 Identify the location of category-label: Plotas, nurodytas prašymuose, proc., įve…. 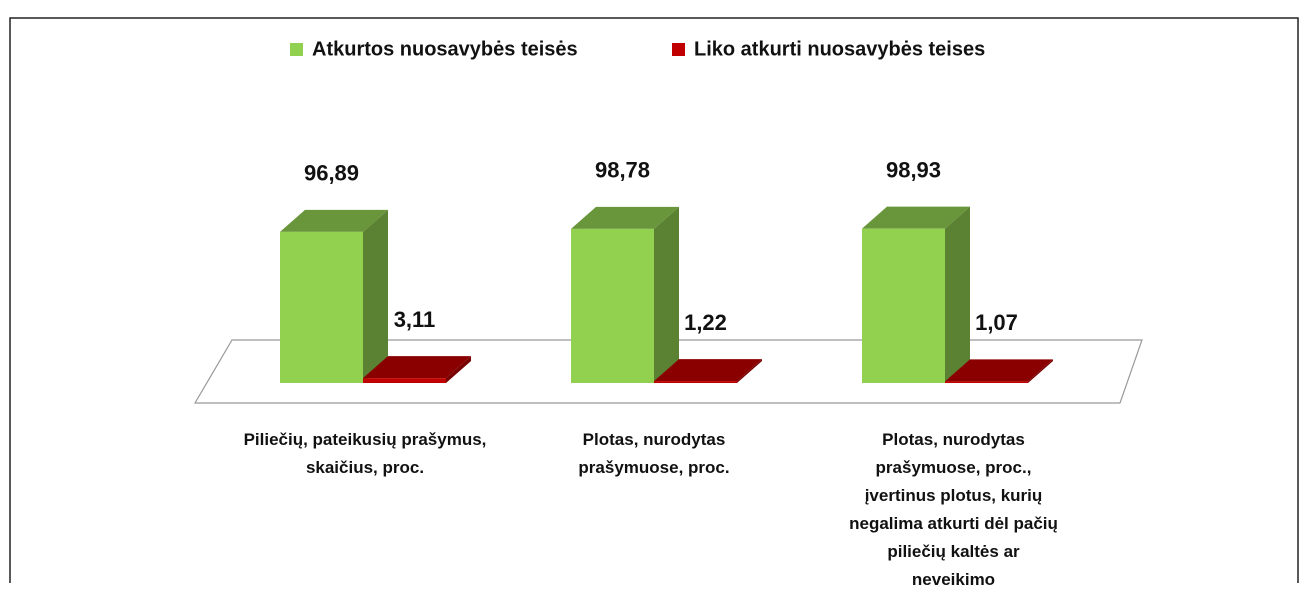
(953, 509).